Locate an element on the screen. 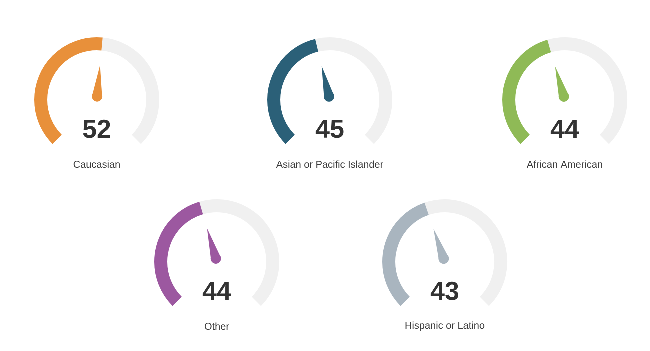  category-label: Caucasian is located at coordinates (97, 164).